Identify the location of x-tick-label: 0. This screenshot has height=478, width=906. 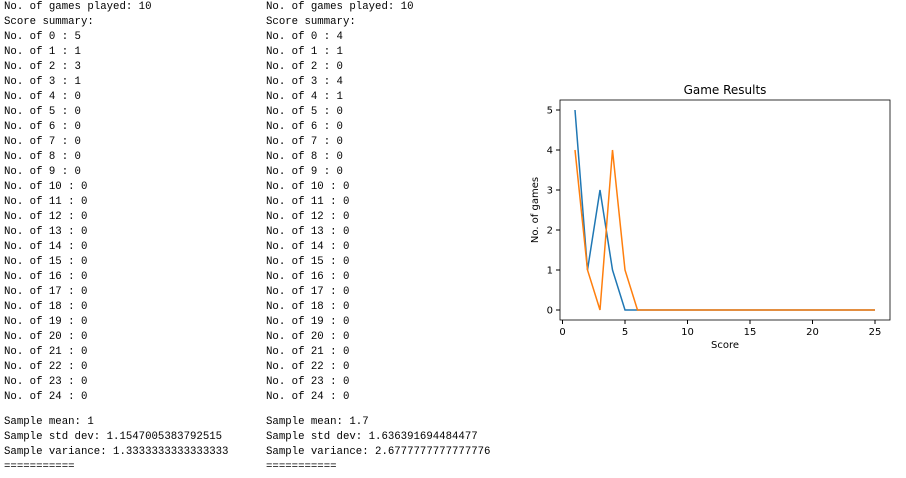
(562, 332).